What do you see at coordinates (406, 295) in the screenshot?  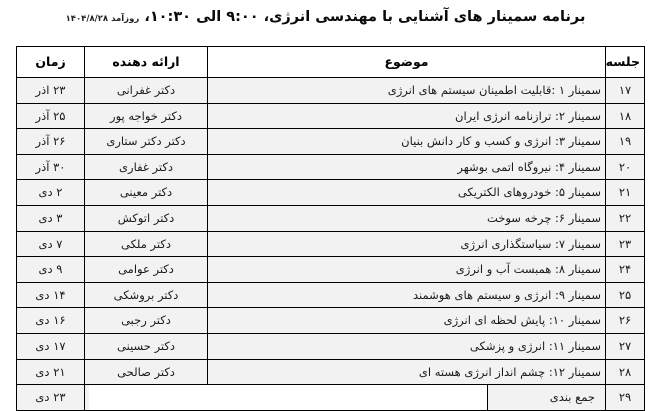 I see `topic-cell: سمینار ۹: انرژی و سیستم های هوشمند` at bounding box center [406, 295].